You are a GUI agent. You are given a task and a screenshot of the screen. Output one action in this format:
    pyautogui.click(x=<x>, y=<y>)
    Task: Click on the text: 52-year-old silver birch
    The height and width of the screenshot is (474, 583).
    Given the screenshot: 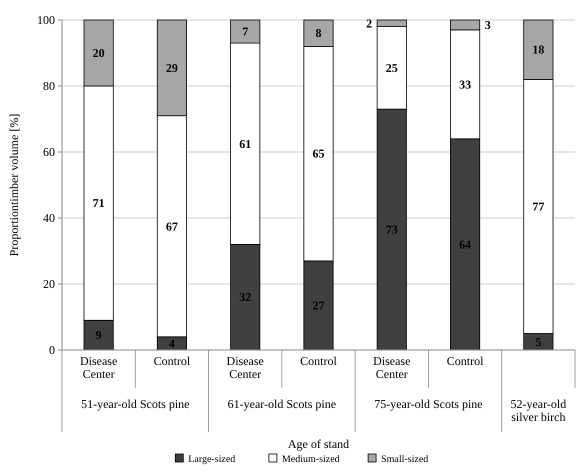 What is the action you would take?
    pyautogui.click(x=538, y=410)
    